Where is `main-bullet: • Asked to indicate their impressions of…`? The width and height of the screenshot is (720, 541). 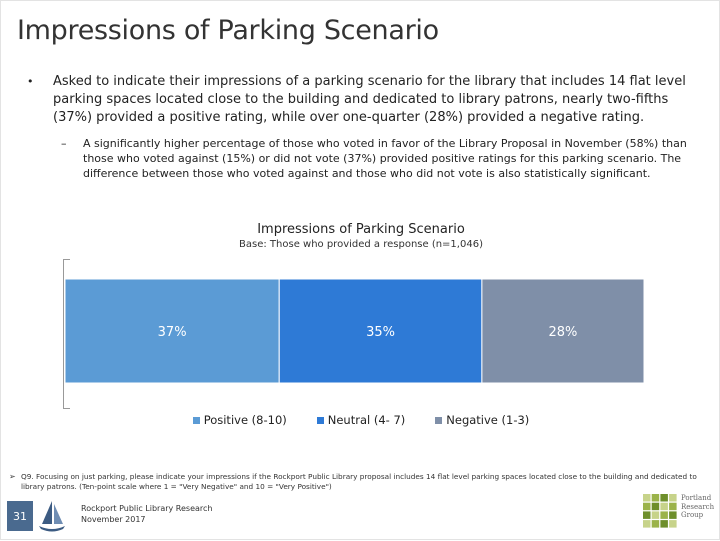 main-bullet: • Asked to indicate their impressions of… is located at coordinates (357, 100).